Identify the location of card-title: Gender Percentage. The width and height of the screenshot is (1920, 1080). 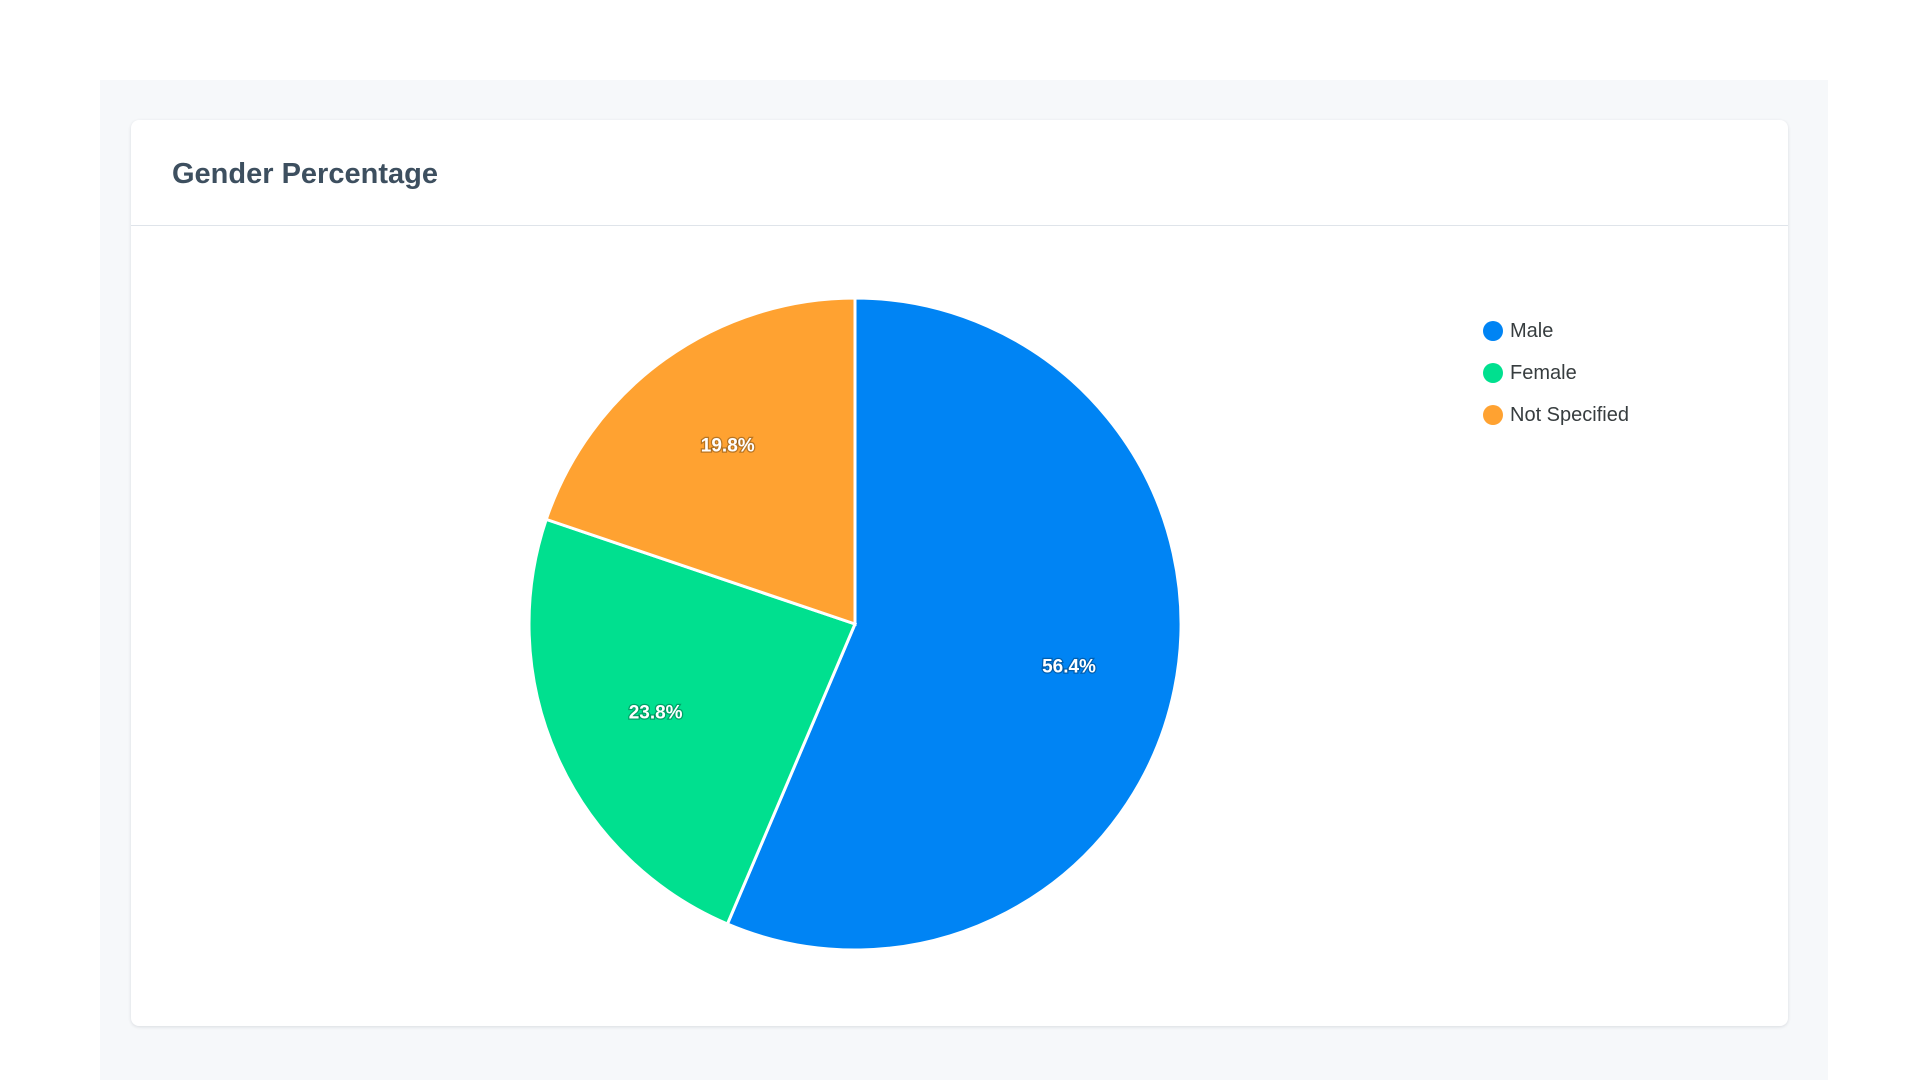
(305, 174).